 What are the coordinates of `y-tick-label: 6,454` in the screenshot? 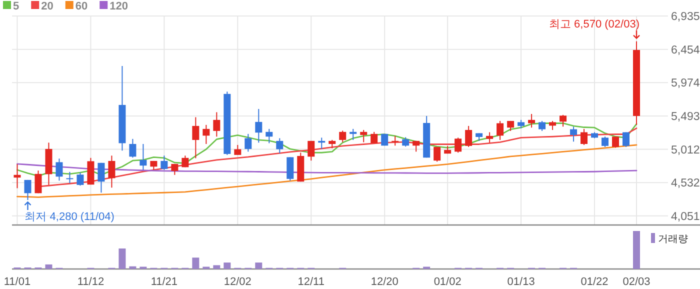 It's located at (685, 50).